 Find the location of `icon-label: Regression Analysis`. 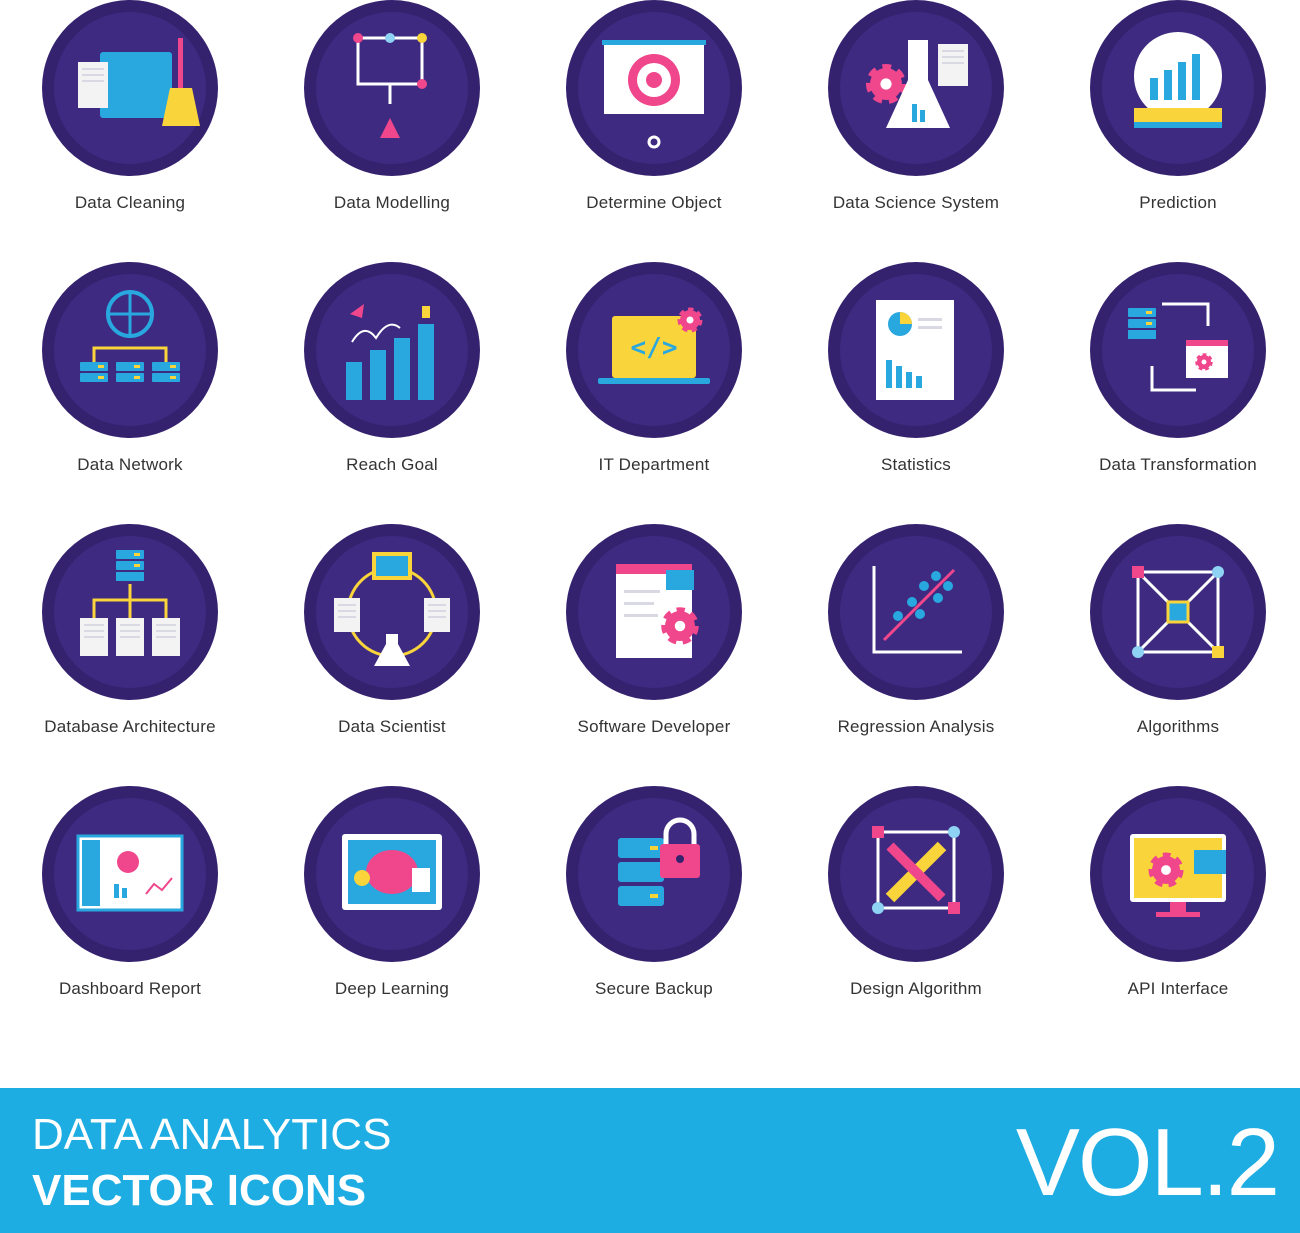

icon-label: Regression Analysis is located at coordinates (916, 726).